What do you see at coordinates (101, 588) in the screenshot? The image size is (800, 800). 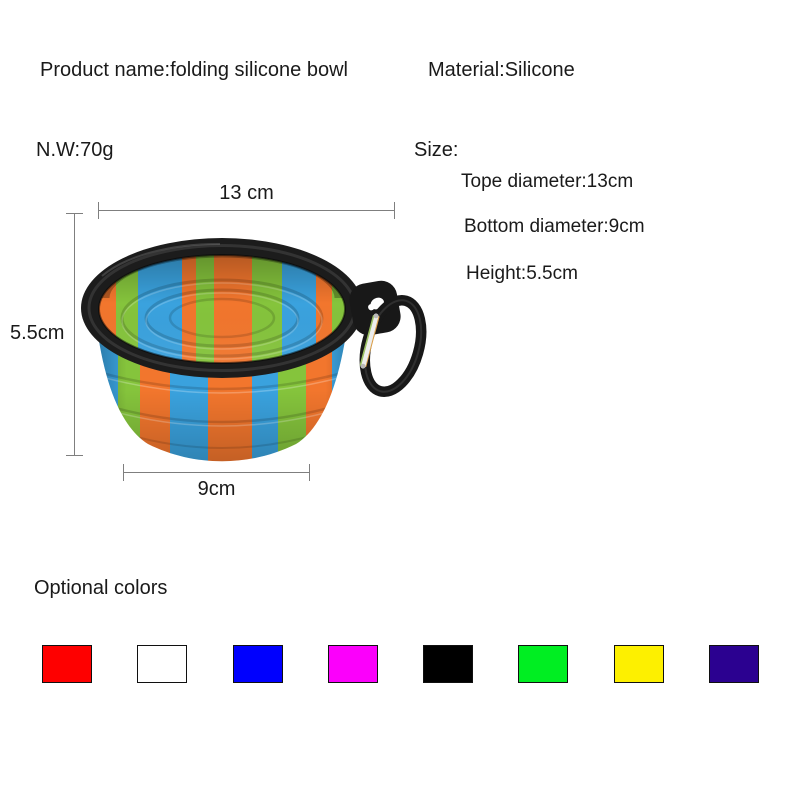 I see `optional-colors-heading: Optional colors` at bounding box center [101, 588].